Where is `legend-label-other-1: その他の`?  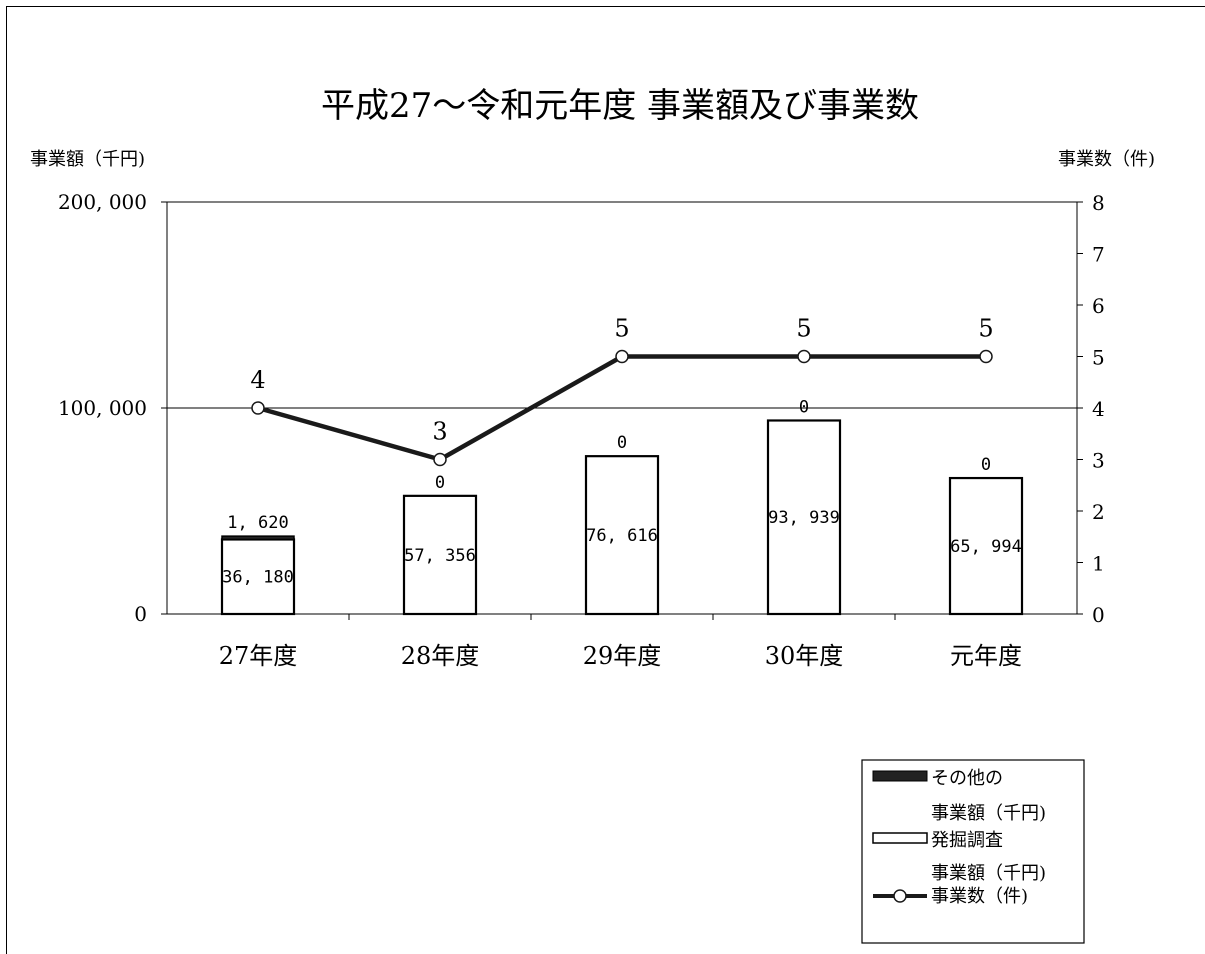
legend-label-other-1: その他の is located at coordinates (967, 778).